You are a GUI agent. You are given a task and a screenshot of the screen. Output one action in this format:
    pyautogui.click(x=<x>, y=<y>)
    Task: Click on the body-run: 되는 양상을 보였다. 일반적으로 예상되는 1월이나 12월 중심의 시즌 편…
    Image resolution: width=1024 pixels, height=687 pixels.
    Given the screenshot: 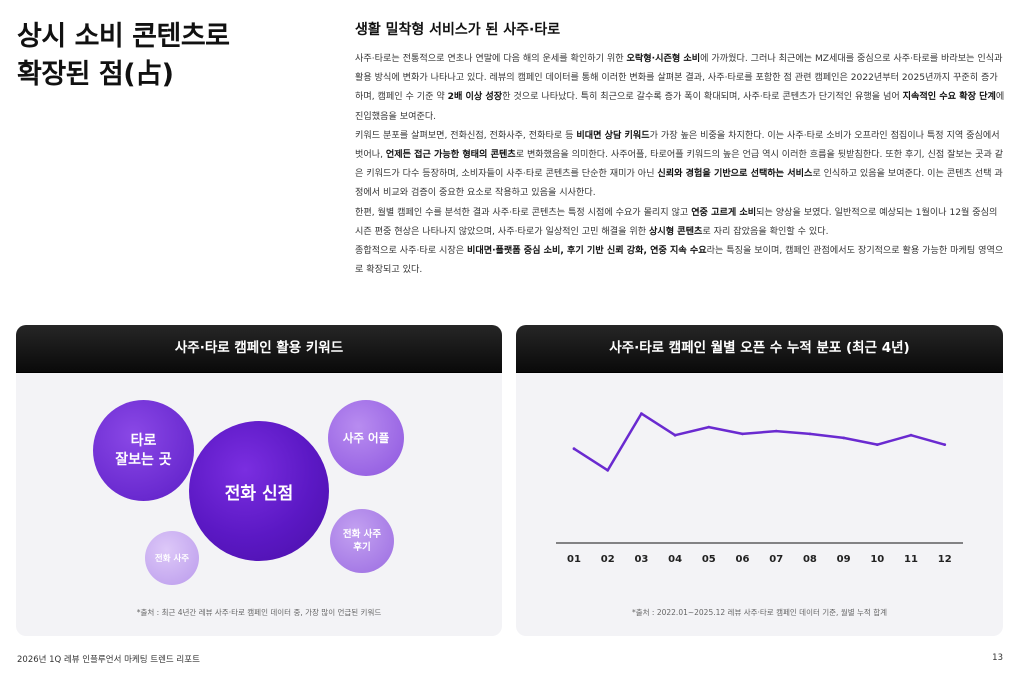 What is the action you would take?
    pyautogui.click(x=676, y=222)
    